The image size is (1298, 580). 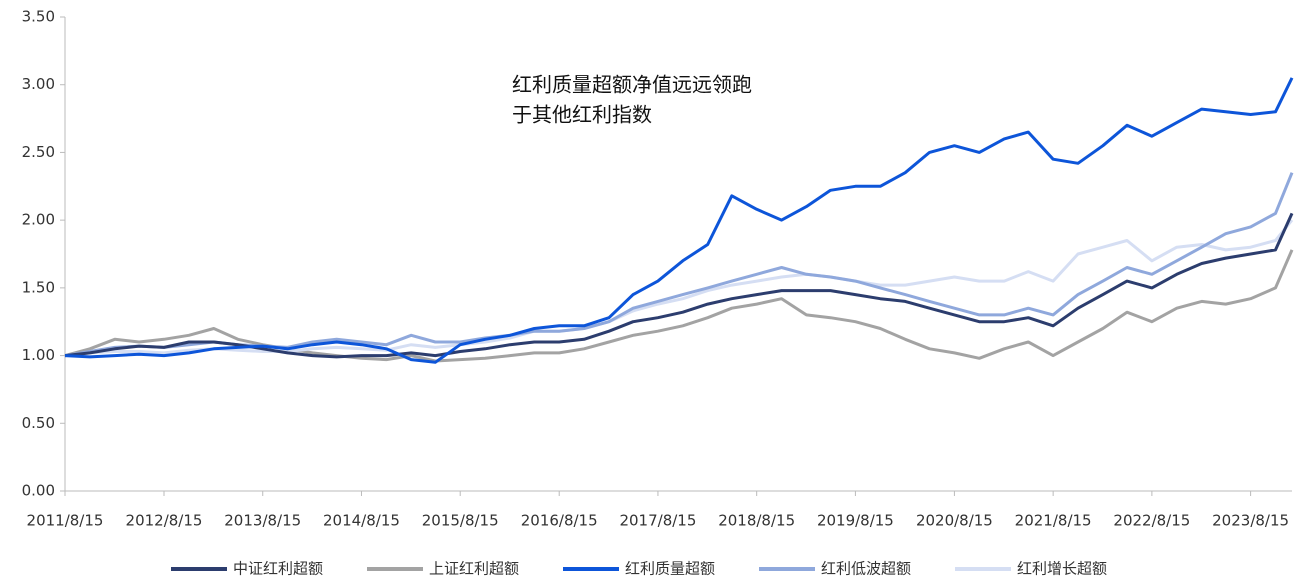 I want to click on y-tick-label: 1.00, so click(x=38, y=355).